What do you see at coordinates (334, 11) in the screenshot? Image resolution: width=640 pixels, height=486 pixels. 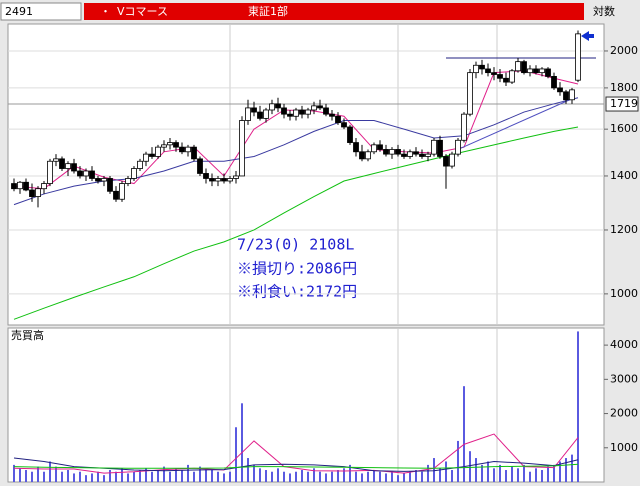 I see `name-bar` at bounding box center [334, 11].